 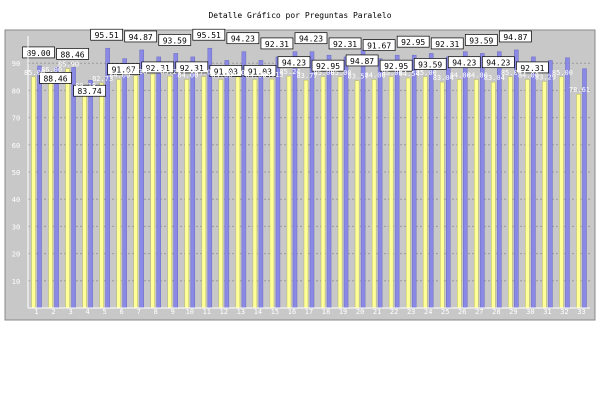 What do you see at coordinates (479, 312) in the screenshot?
I see `x-tick-label: 27` at bounding box center [479, 312].